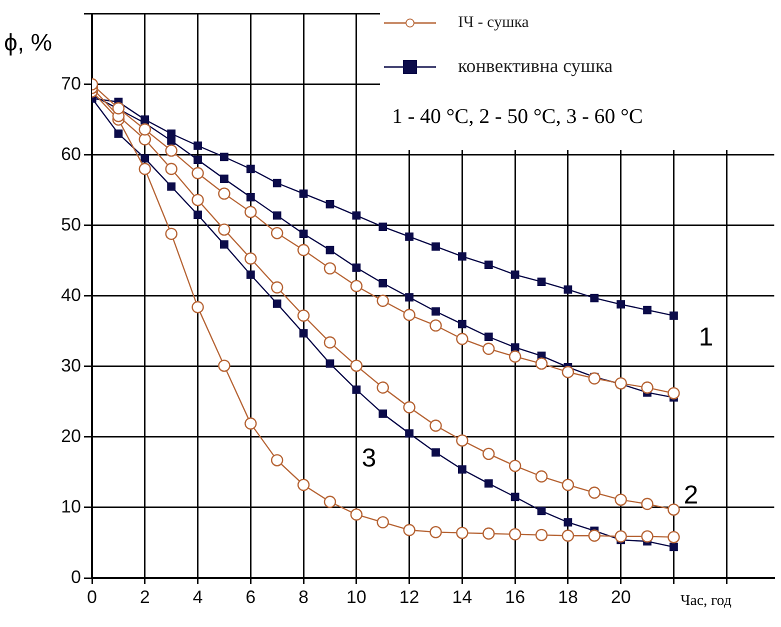 Image resolution: width=781 pixels, height=627 pixels. What do you see at coordinates (691, 494) in the screenshot?
I see `annotation: 2` at bounding box center [691, 494].